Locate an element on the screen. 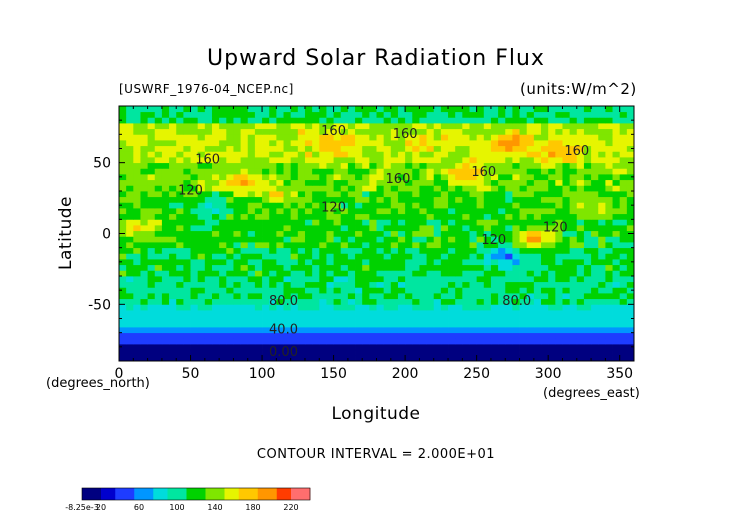  colorbar-tick-label: -8.25e-3 is located at coordinates (82, 507).